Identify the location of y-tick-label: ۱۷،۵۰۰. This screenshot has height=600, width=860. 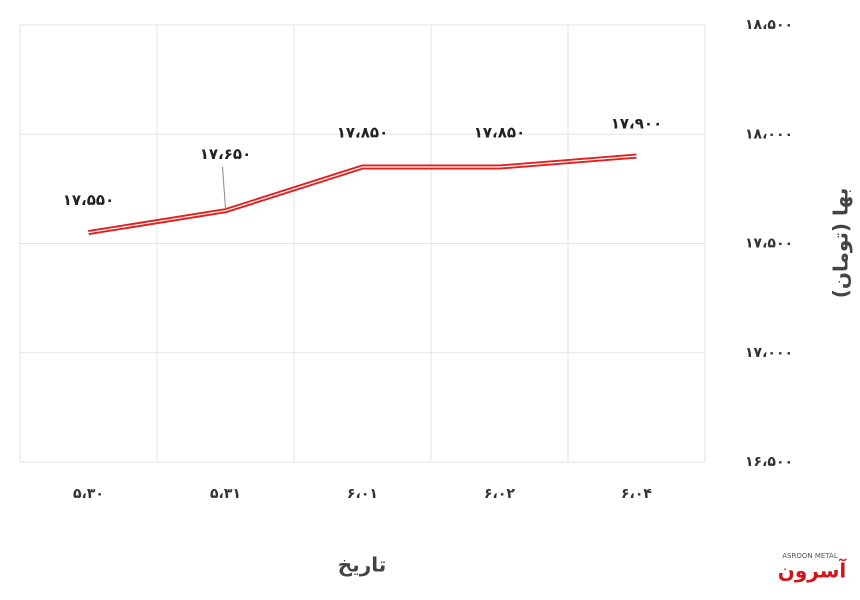
(769, 244).